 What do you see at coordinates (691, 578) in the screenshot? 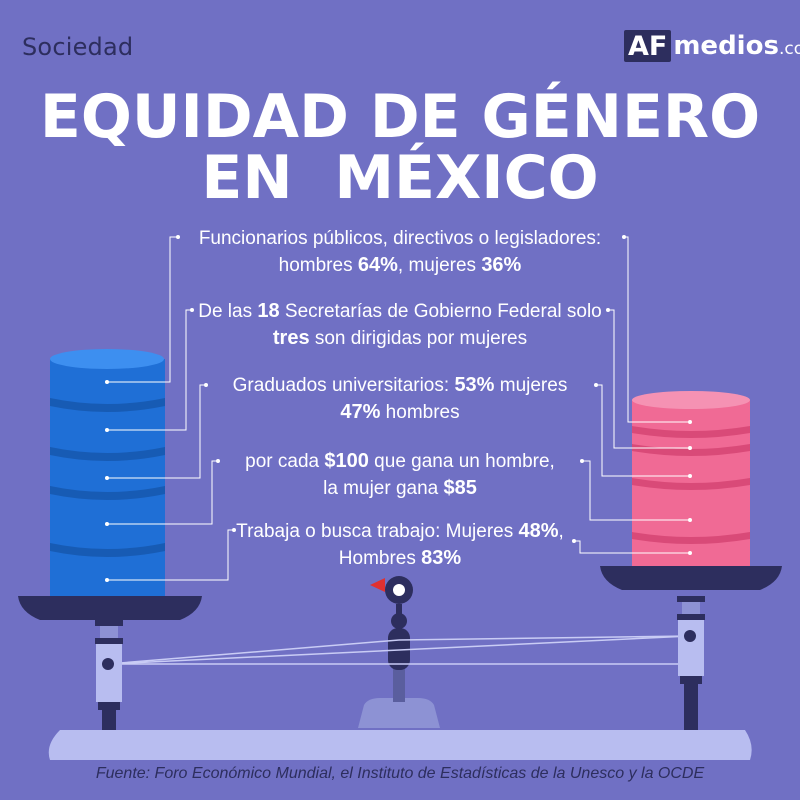
I see `right-pan` at bounding box center [691, 578].